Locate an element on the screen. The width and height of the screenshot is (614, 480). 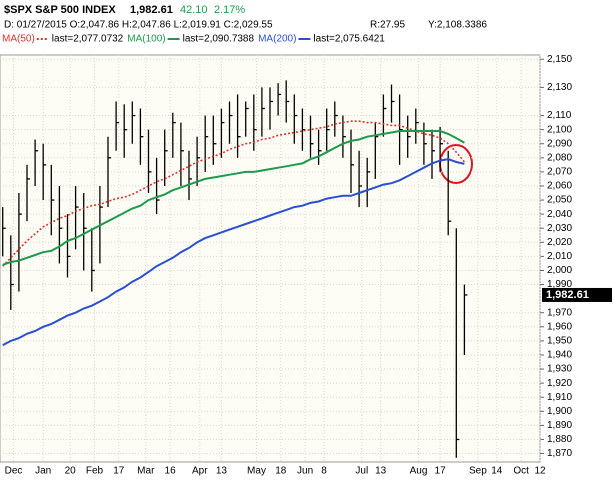
x-tick-label: May is located at coordinates (256, 471).